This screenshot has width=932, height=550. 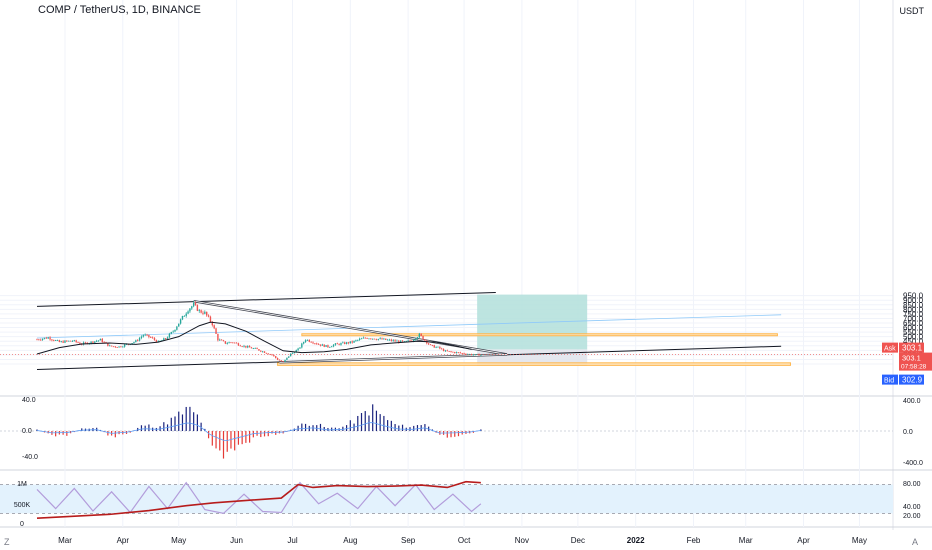 What do you see at coordinates (890, 349) in the screenshot?
I see `ask-label: Ask` at bounding box center [890, 349].